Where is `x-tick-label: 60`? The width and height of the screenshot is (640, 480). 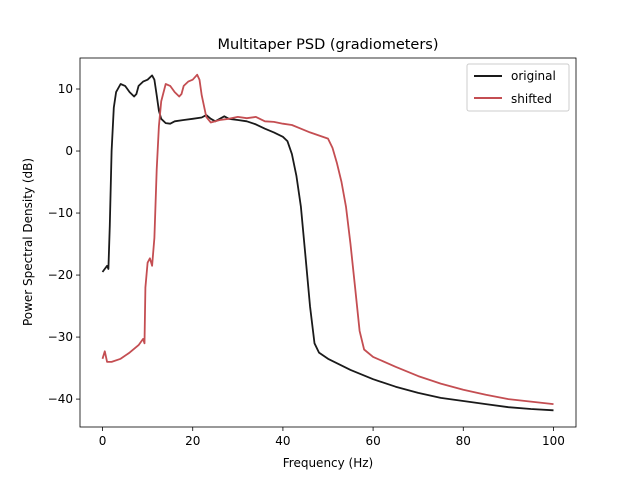 x-tick-label: 60 is located at coordinates (372, 441).